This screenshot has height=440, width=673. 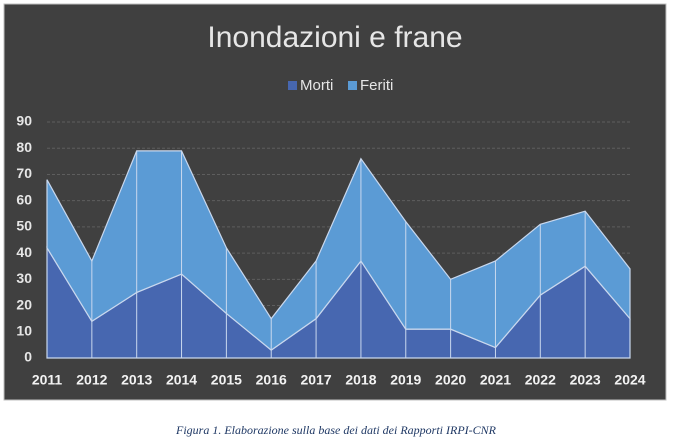 What do you see at coordinates (181, 380) in the screenshot?
I see `x-tick-label: 2014` at bounding box center [181, 380].